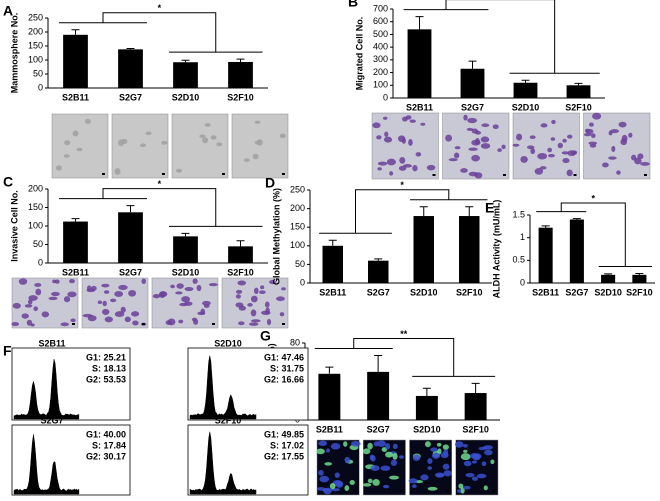 Image resolution: width=660 pixels, height=501 pixels. What do you see at coordinates (51, 343) in the screenshot?
I see `histogram-name: S2B11` at bounding box center [51, 343].